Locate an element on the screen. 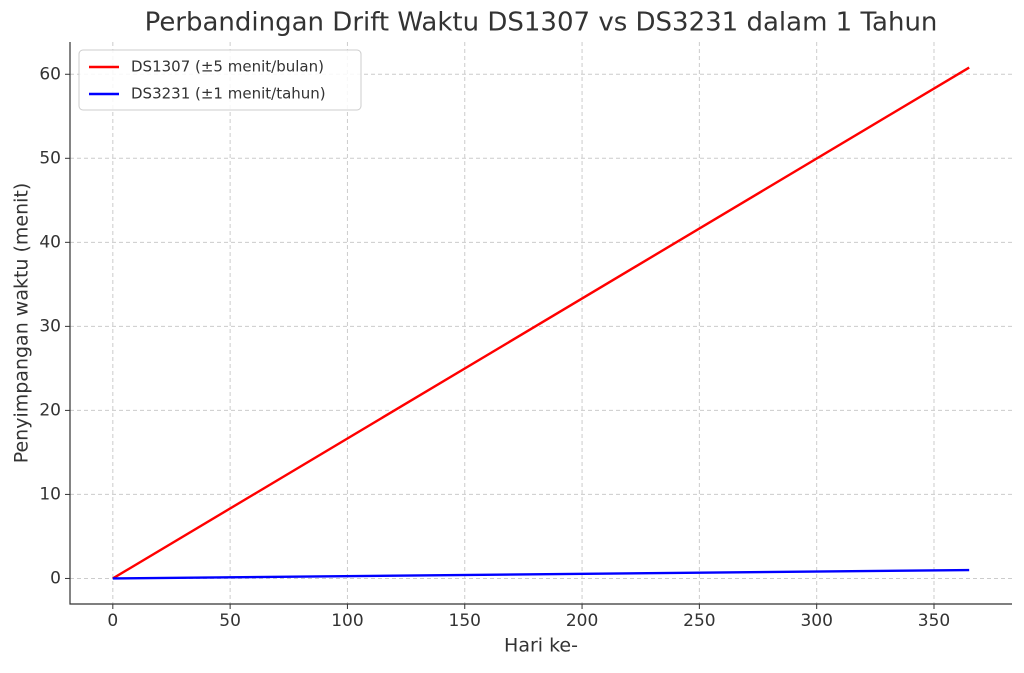 The width and height of the screenshot is (1024, 673). x-tick-label: 350 is located at coordinates (934, 621).